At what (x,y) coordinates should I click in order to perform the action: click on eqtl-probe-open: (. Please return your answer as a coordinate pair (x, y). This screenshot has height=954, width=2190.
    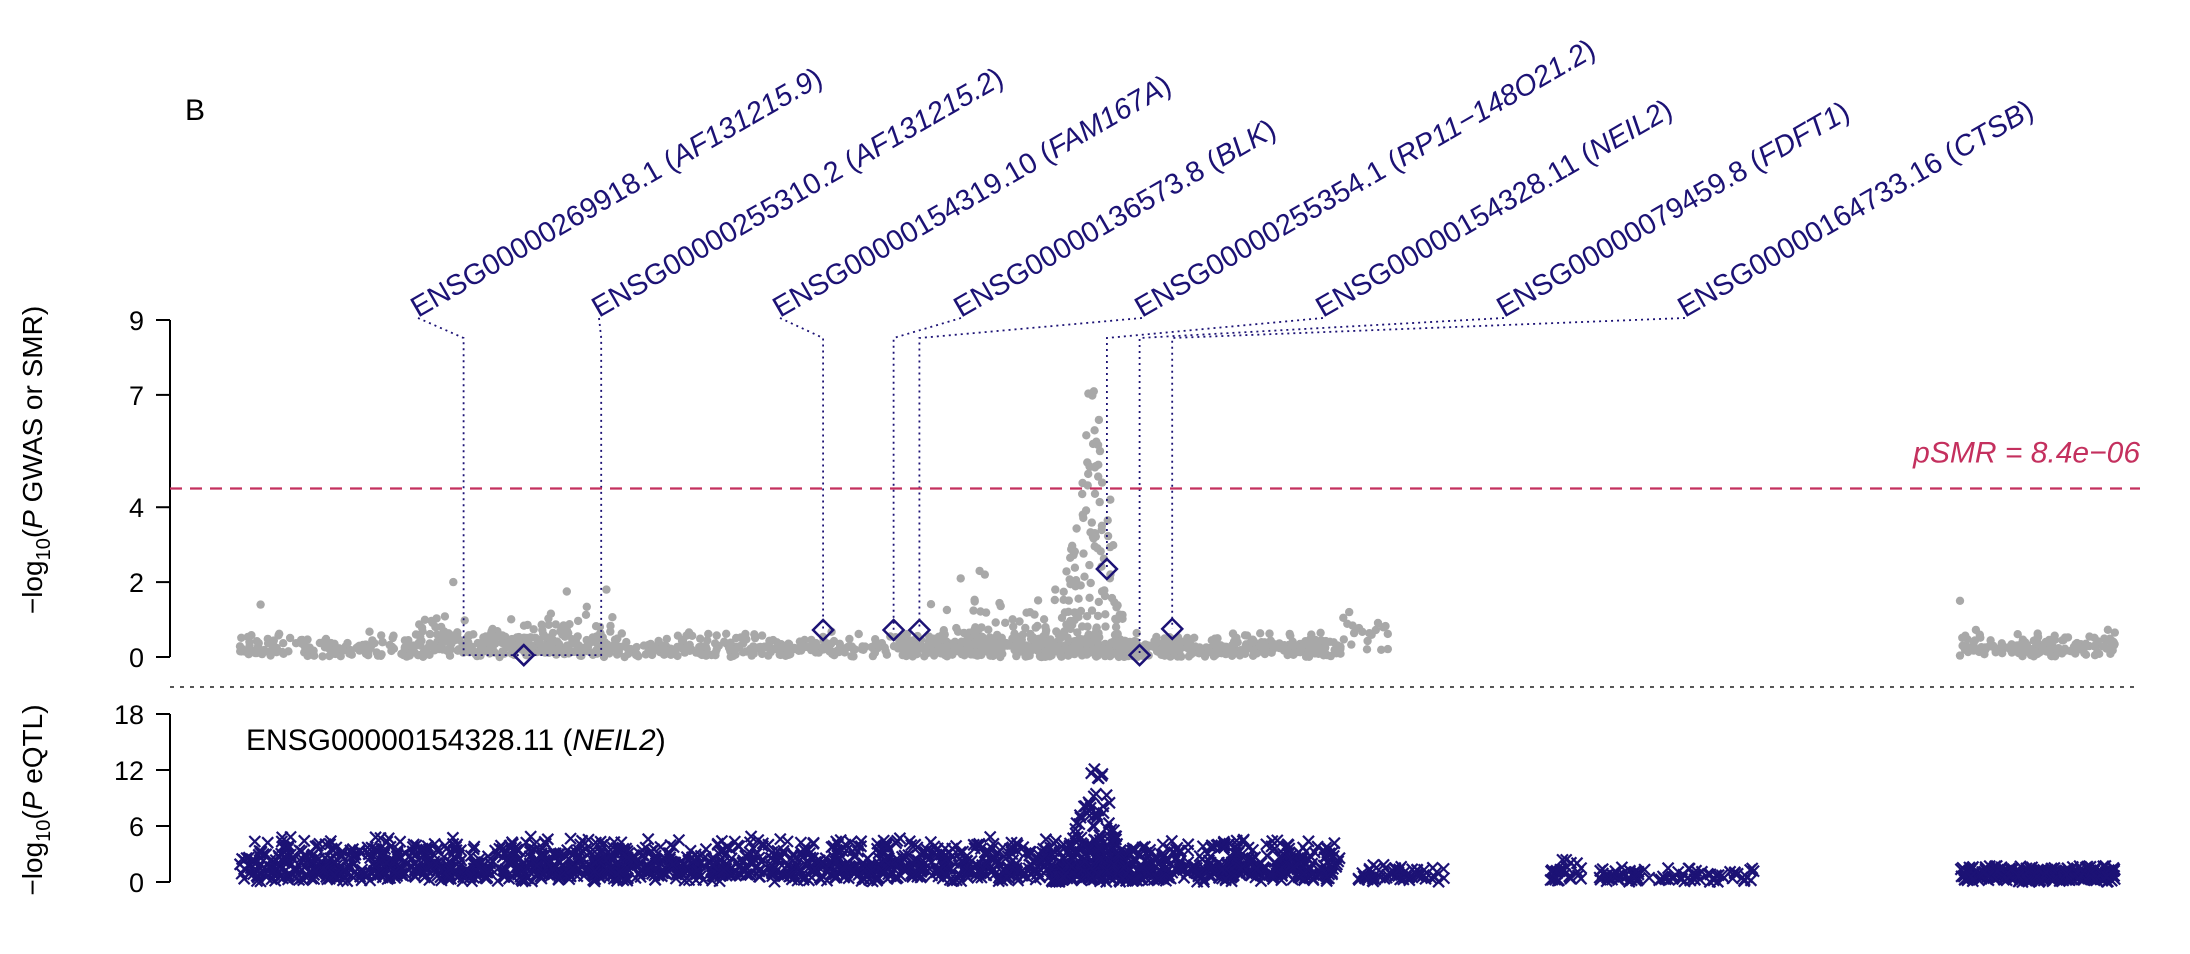
    Looking at the image, I should click on (563, 740).